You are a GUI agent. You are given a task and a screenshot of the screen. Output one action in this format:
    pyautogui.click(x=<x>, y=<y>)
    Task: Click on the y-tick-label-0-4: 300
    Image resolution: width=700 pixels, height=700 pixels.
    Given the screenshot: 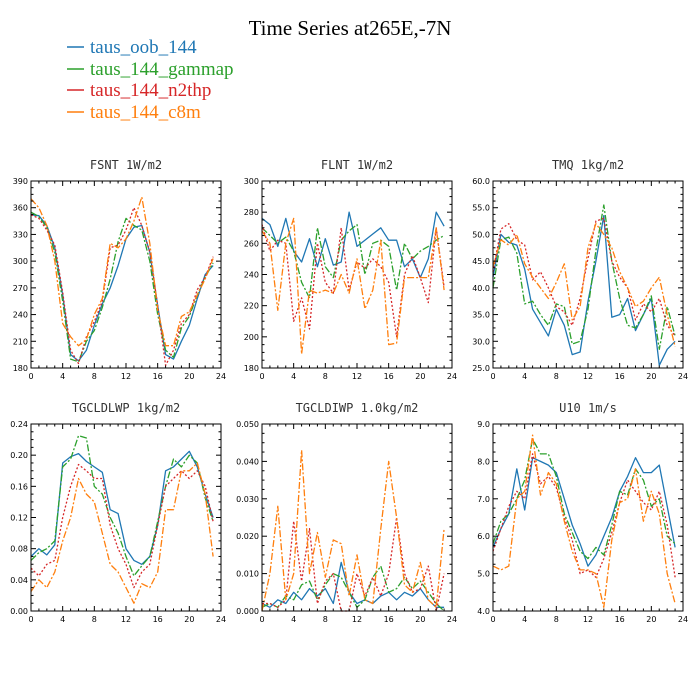 What is the action you would take?
    pyautogui.click(x=20, y=261)
    